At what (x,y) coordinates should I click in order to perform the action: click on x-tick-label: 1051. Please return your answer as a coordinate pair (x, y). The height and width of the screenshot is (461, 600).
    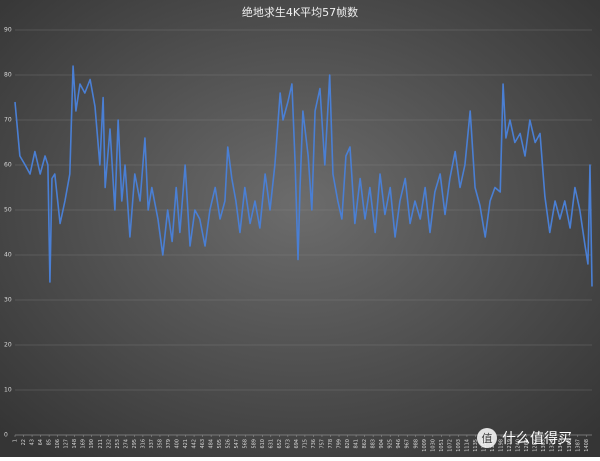
    Looking at the image, I should click on (442, 445).